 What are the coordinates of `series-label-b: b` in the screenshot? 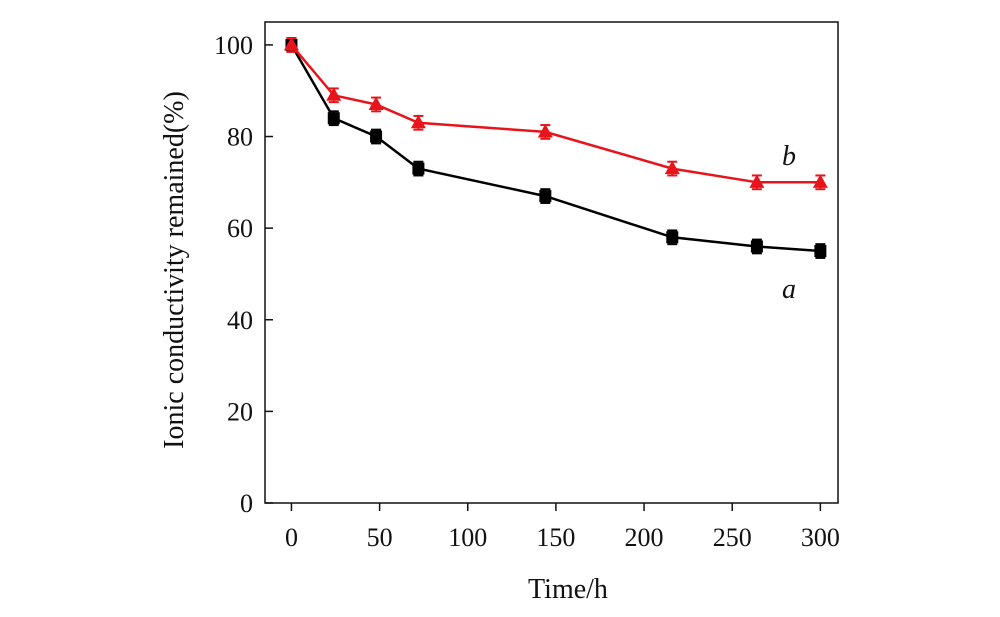 It's located at (789, 156).